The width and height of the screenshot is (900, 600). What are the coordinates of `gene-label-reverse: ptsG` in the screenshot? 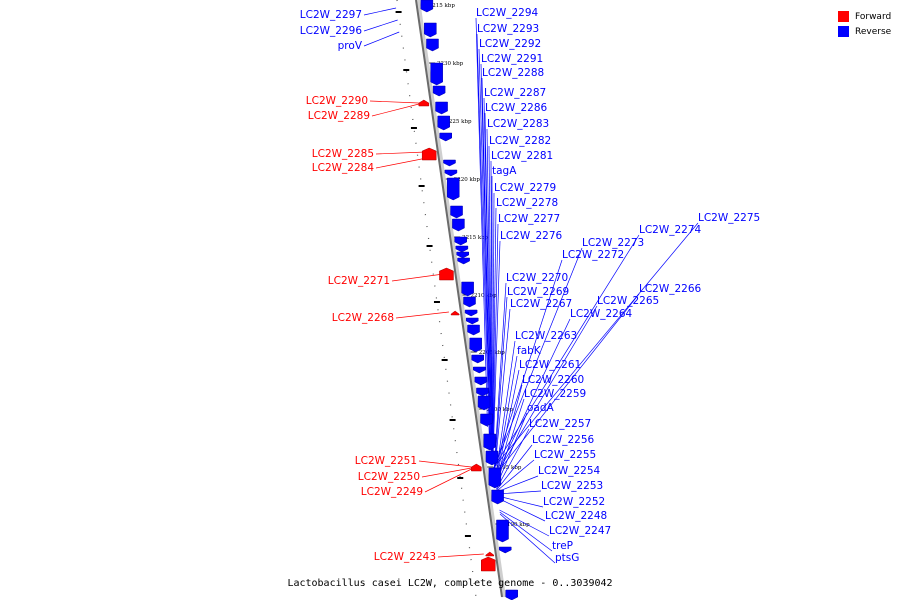 It's located at (567, 558).